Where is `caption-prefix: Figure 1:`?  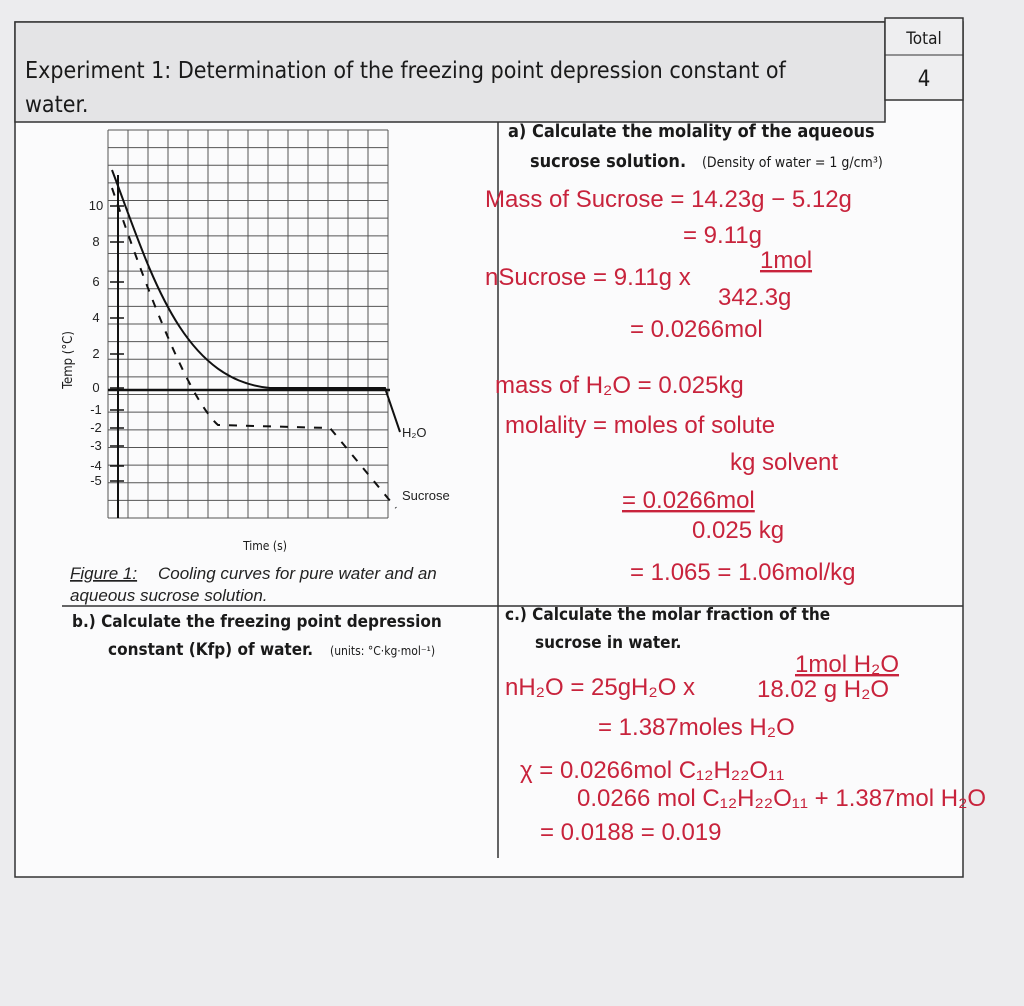
caption-prefix: Figure 1: is located at coordinates (103, 573).